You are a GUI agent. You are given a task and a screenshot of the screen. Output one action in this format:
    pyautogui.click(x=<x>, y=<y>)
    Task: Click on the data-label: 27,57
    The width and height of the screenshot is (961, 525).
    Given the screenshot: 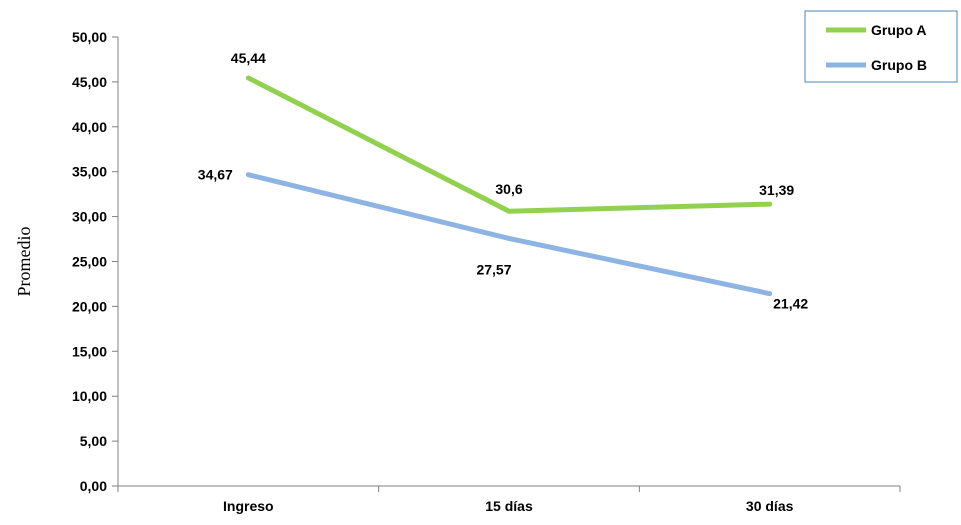 What is the action you would take?
    pyautogui.click(x=493, y=269)
    